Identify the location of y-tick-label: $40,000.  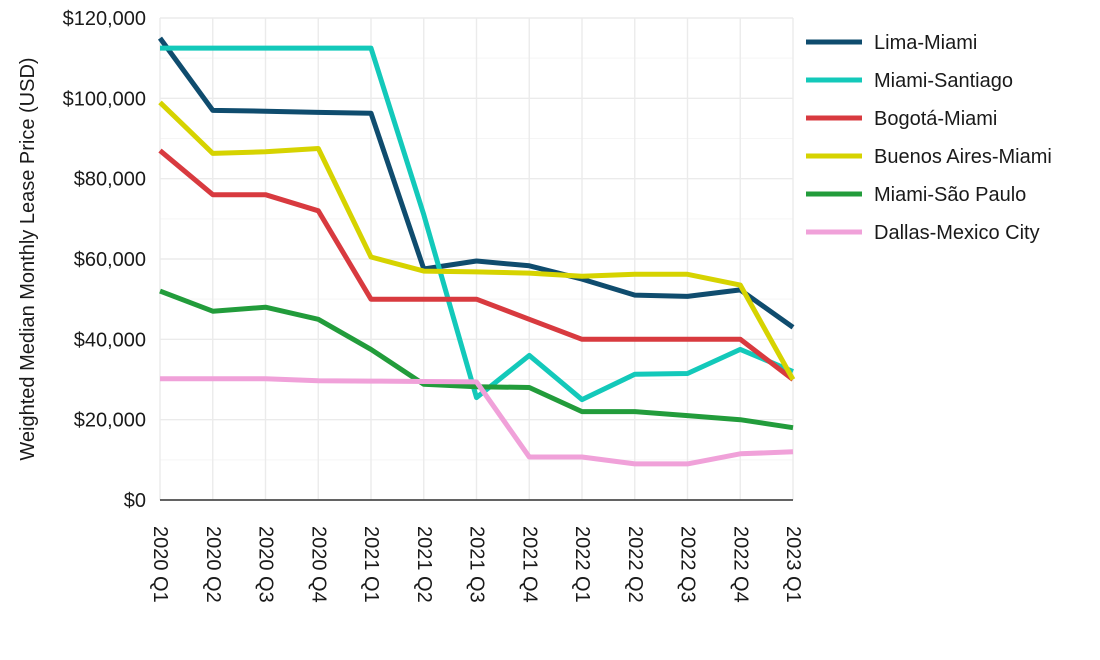
(110, 340).